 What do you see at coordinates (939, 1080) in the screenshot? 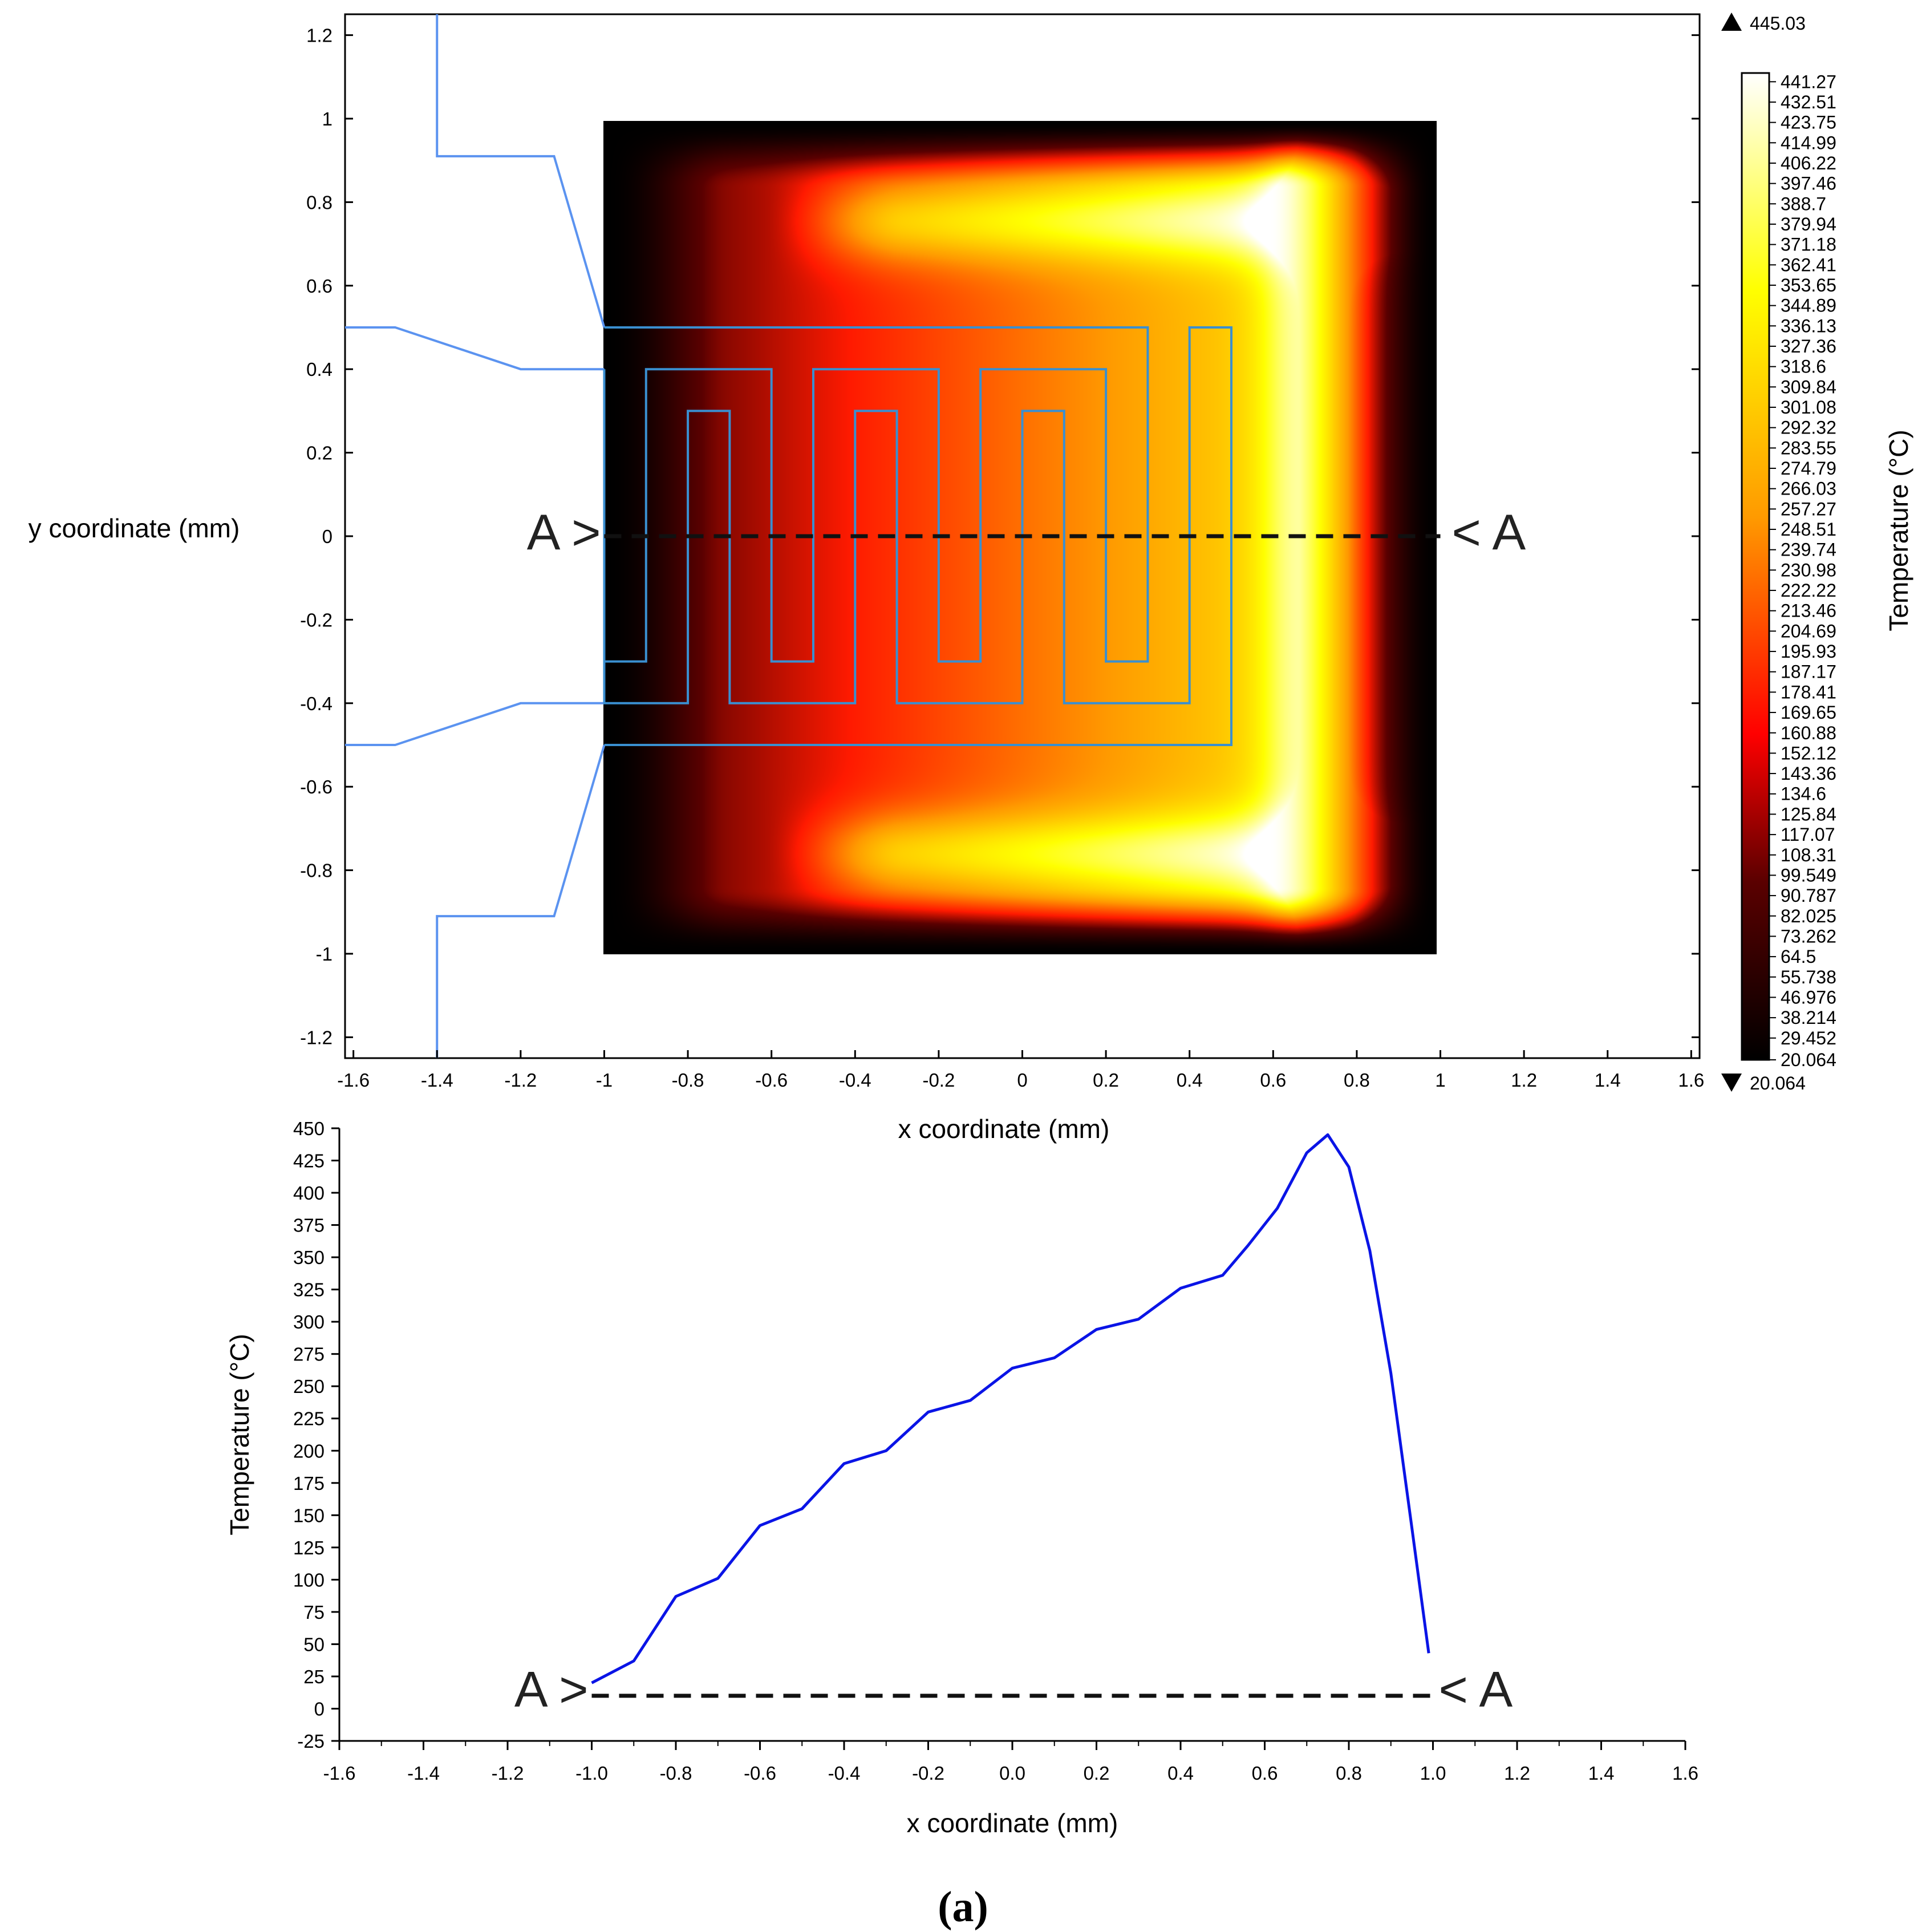
I see `top-x-tick-label: -0.2` at bounding box center [939, 1080].